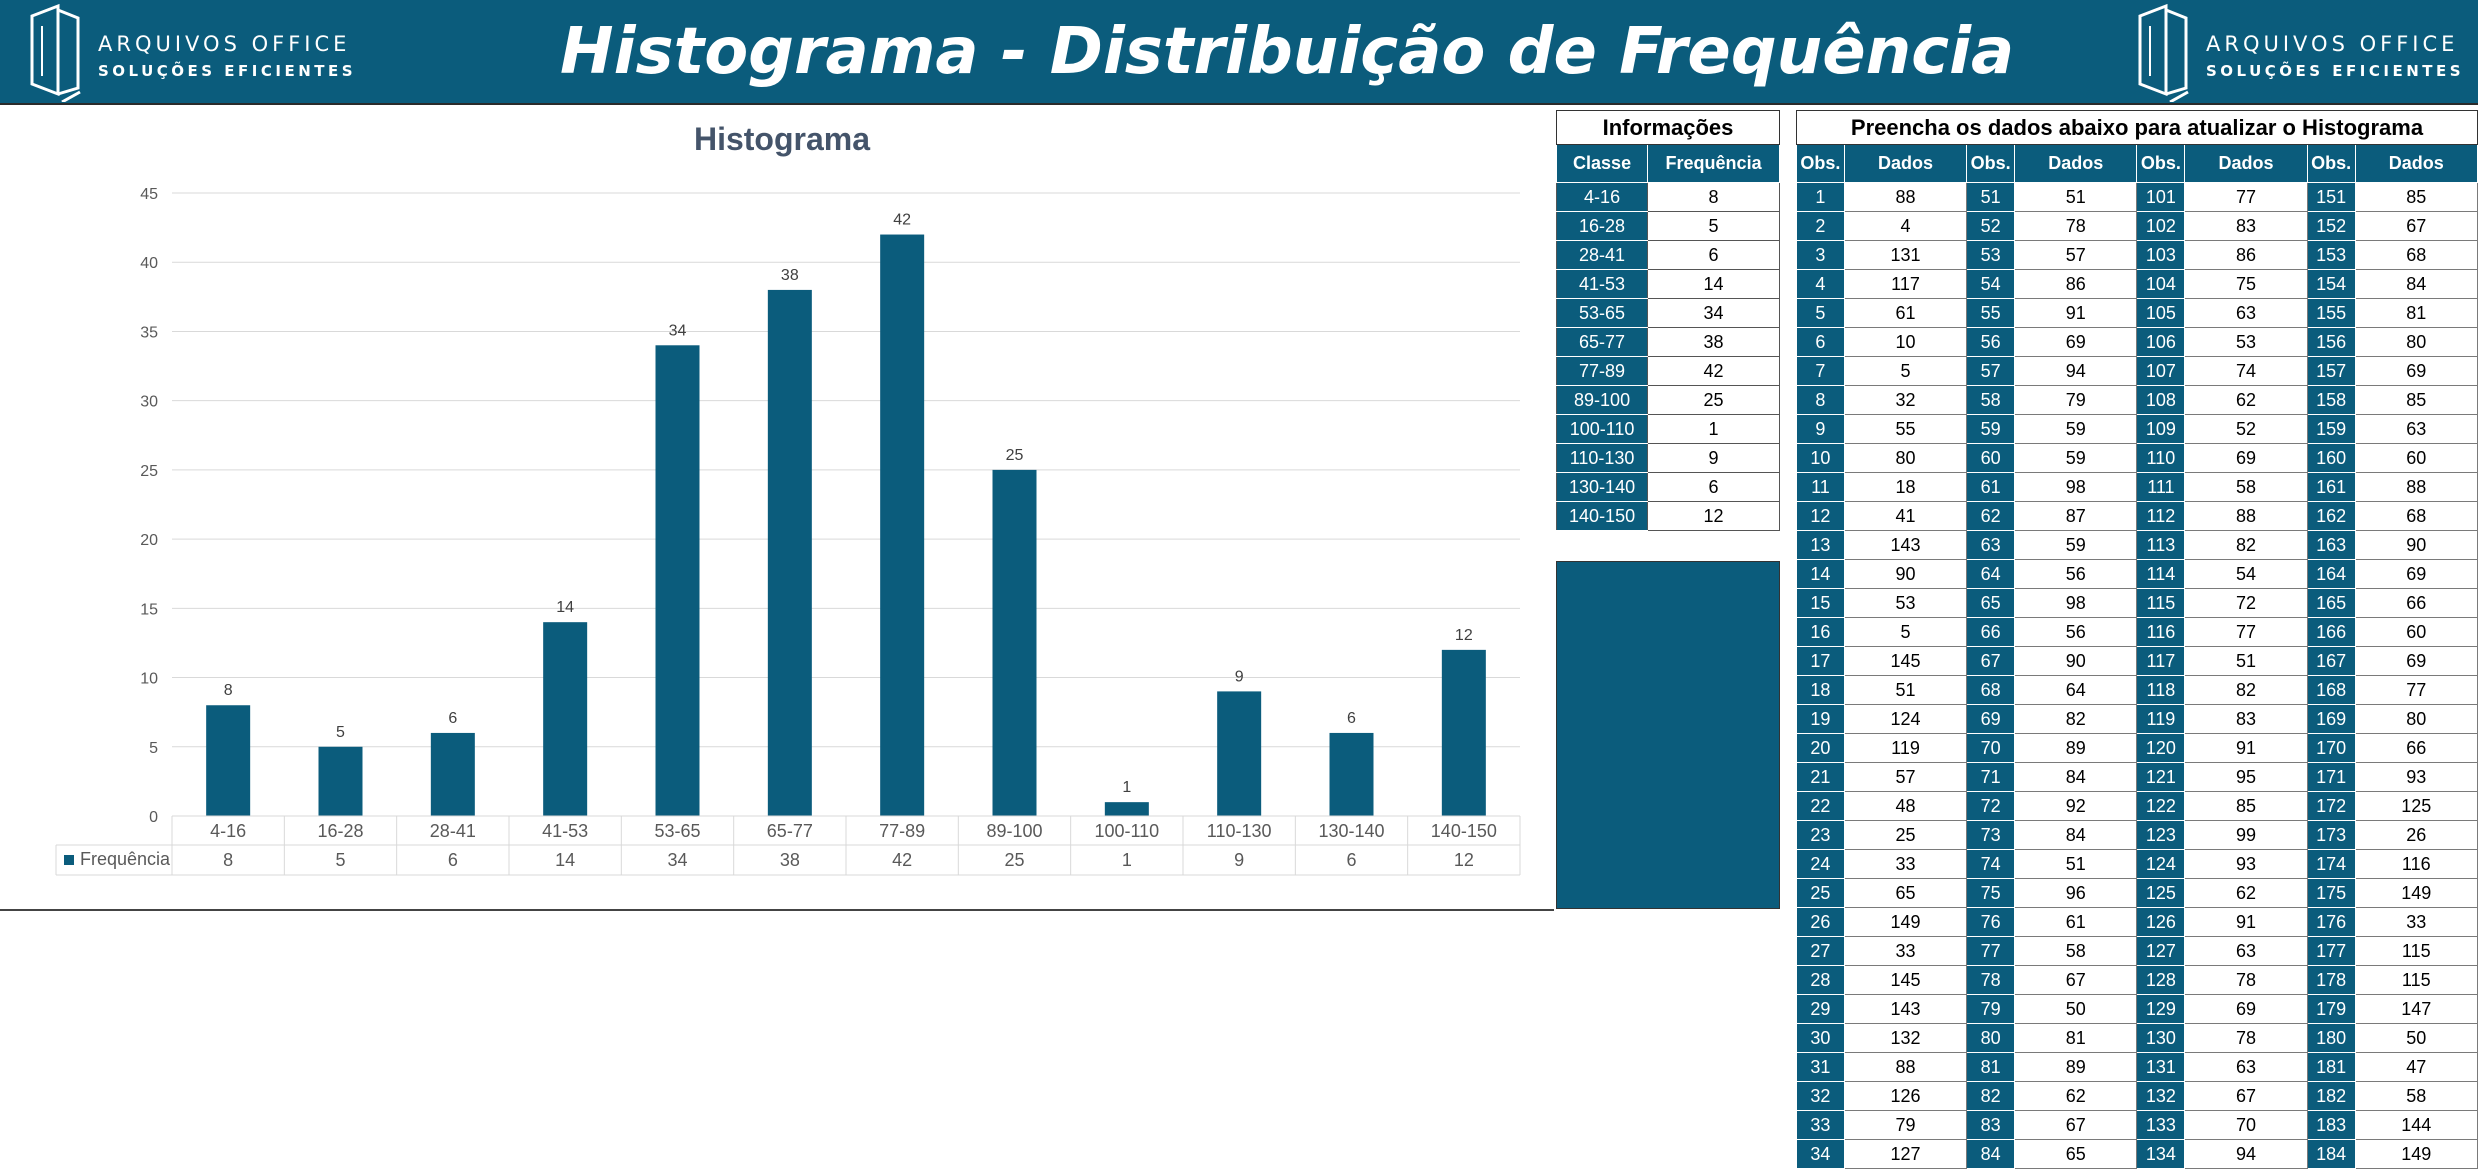  I want to click on dados-cell: 91, so click(2246, 748).